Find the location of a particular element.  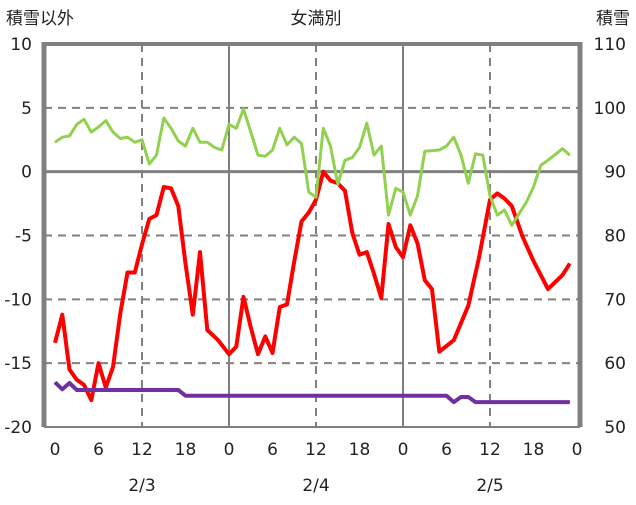

date-label: 2/4 is located at coordinates (315, 486).